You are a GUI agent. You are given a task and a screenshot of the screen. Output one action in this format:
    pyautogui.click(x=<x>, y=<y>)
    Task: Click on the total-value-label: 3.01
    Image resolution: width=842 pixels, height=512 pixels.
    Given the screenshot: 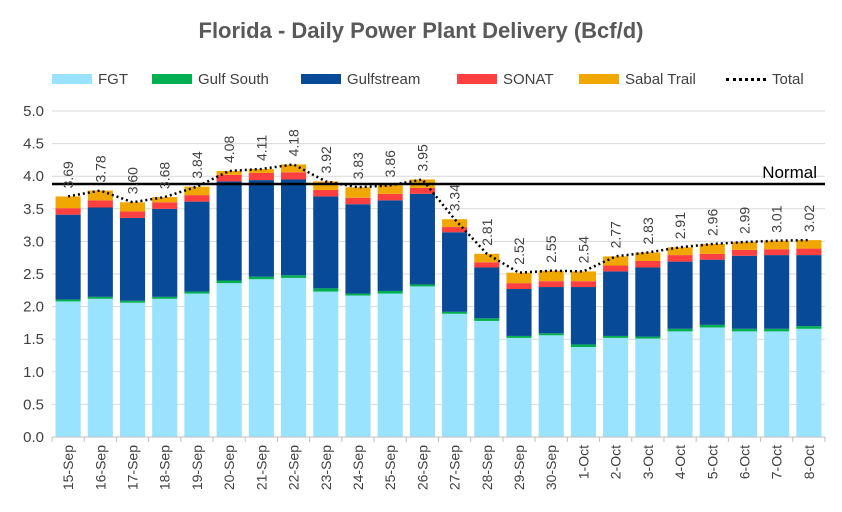 What is the action you would take?
    pyautogui.click(x=777, y=218)
    